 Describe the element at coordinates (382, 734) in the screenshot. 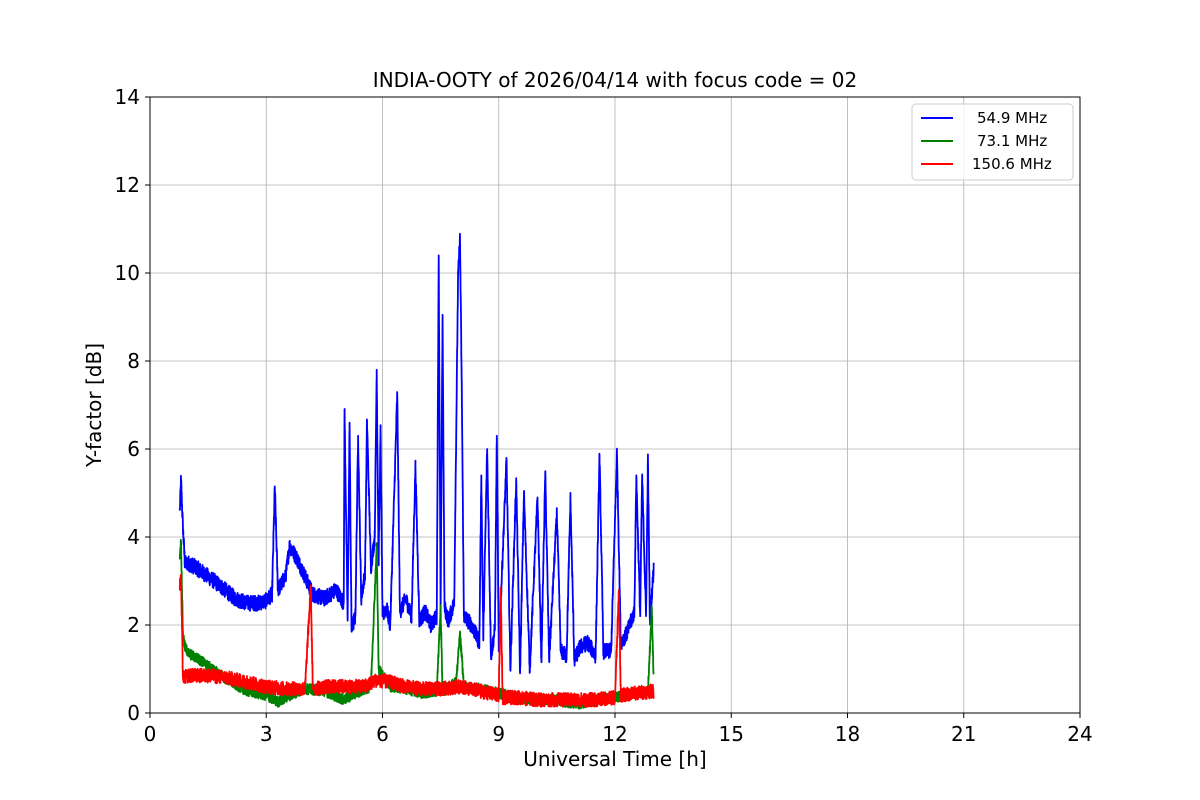

I see `x-tick-label: 6` at that location.